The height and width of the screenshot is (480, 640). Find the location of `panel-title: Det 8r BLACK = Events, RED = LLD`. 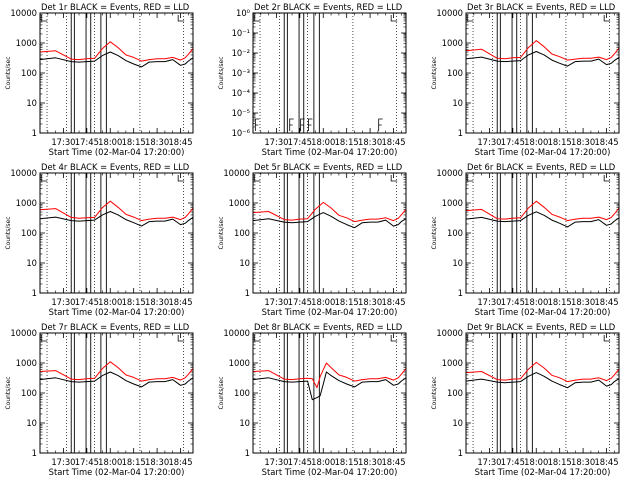

panel-title: Det 8r BLACK = Events, RED = LLD is located at coordinates (328, 327).